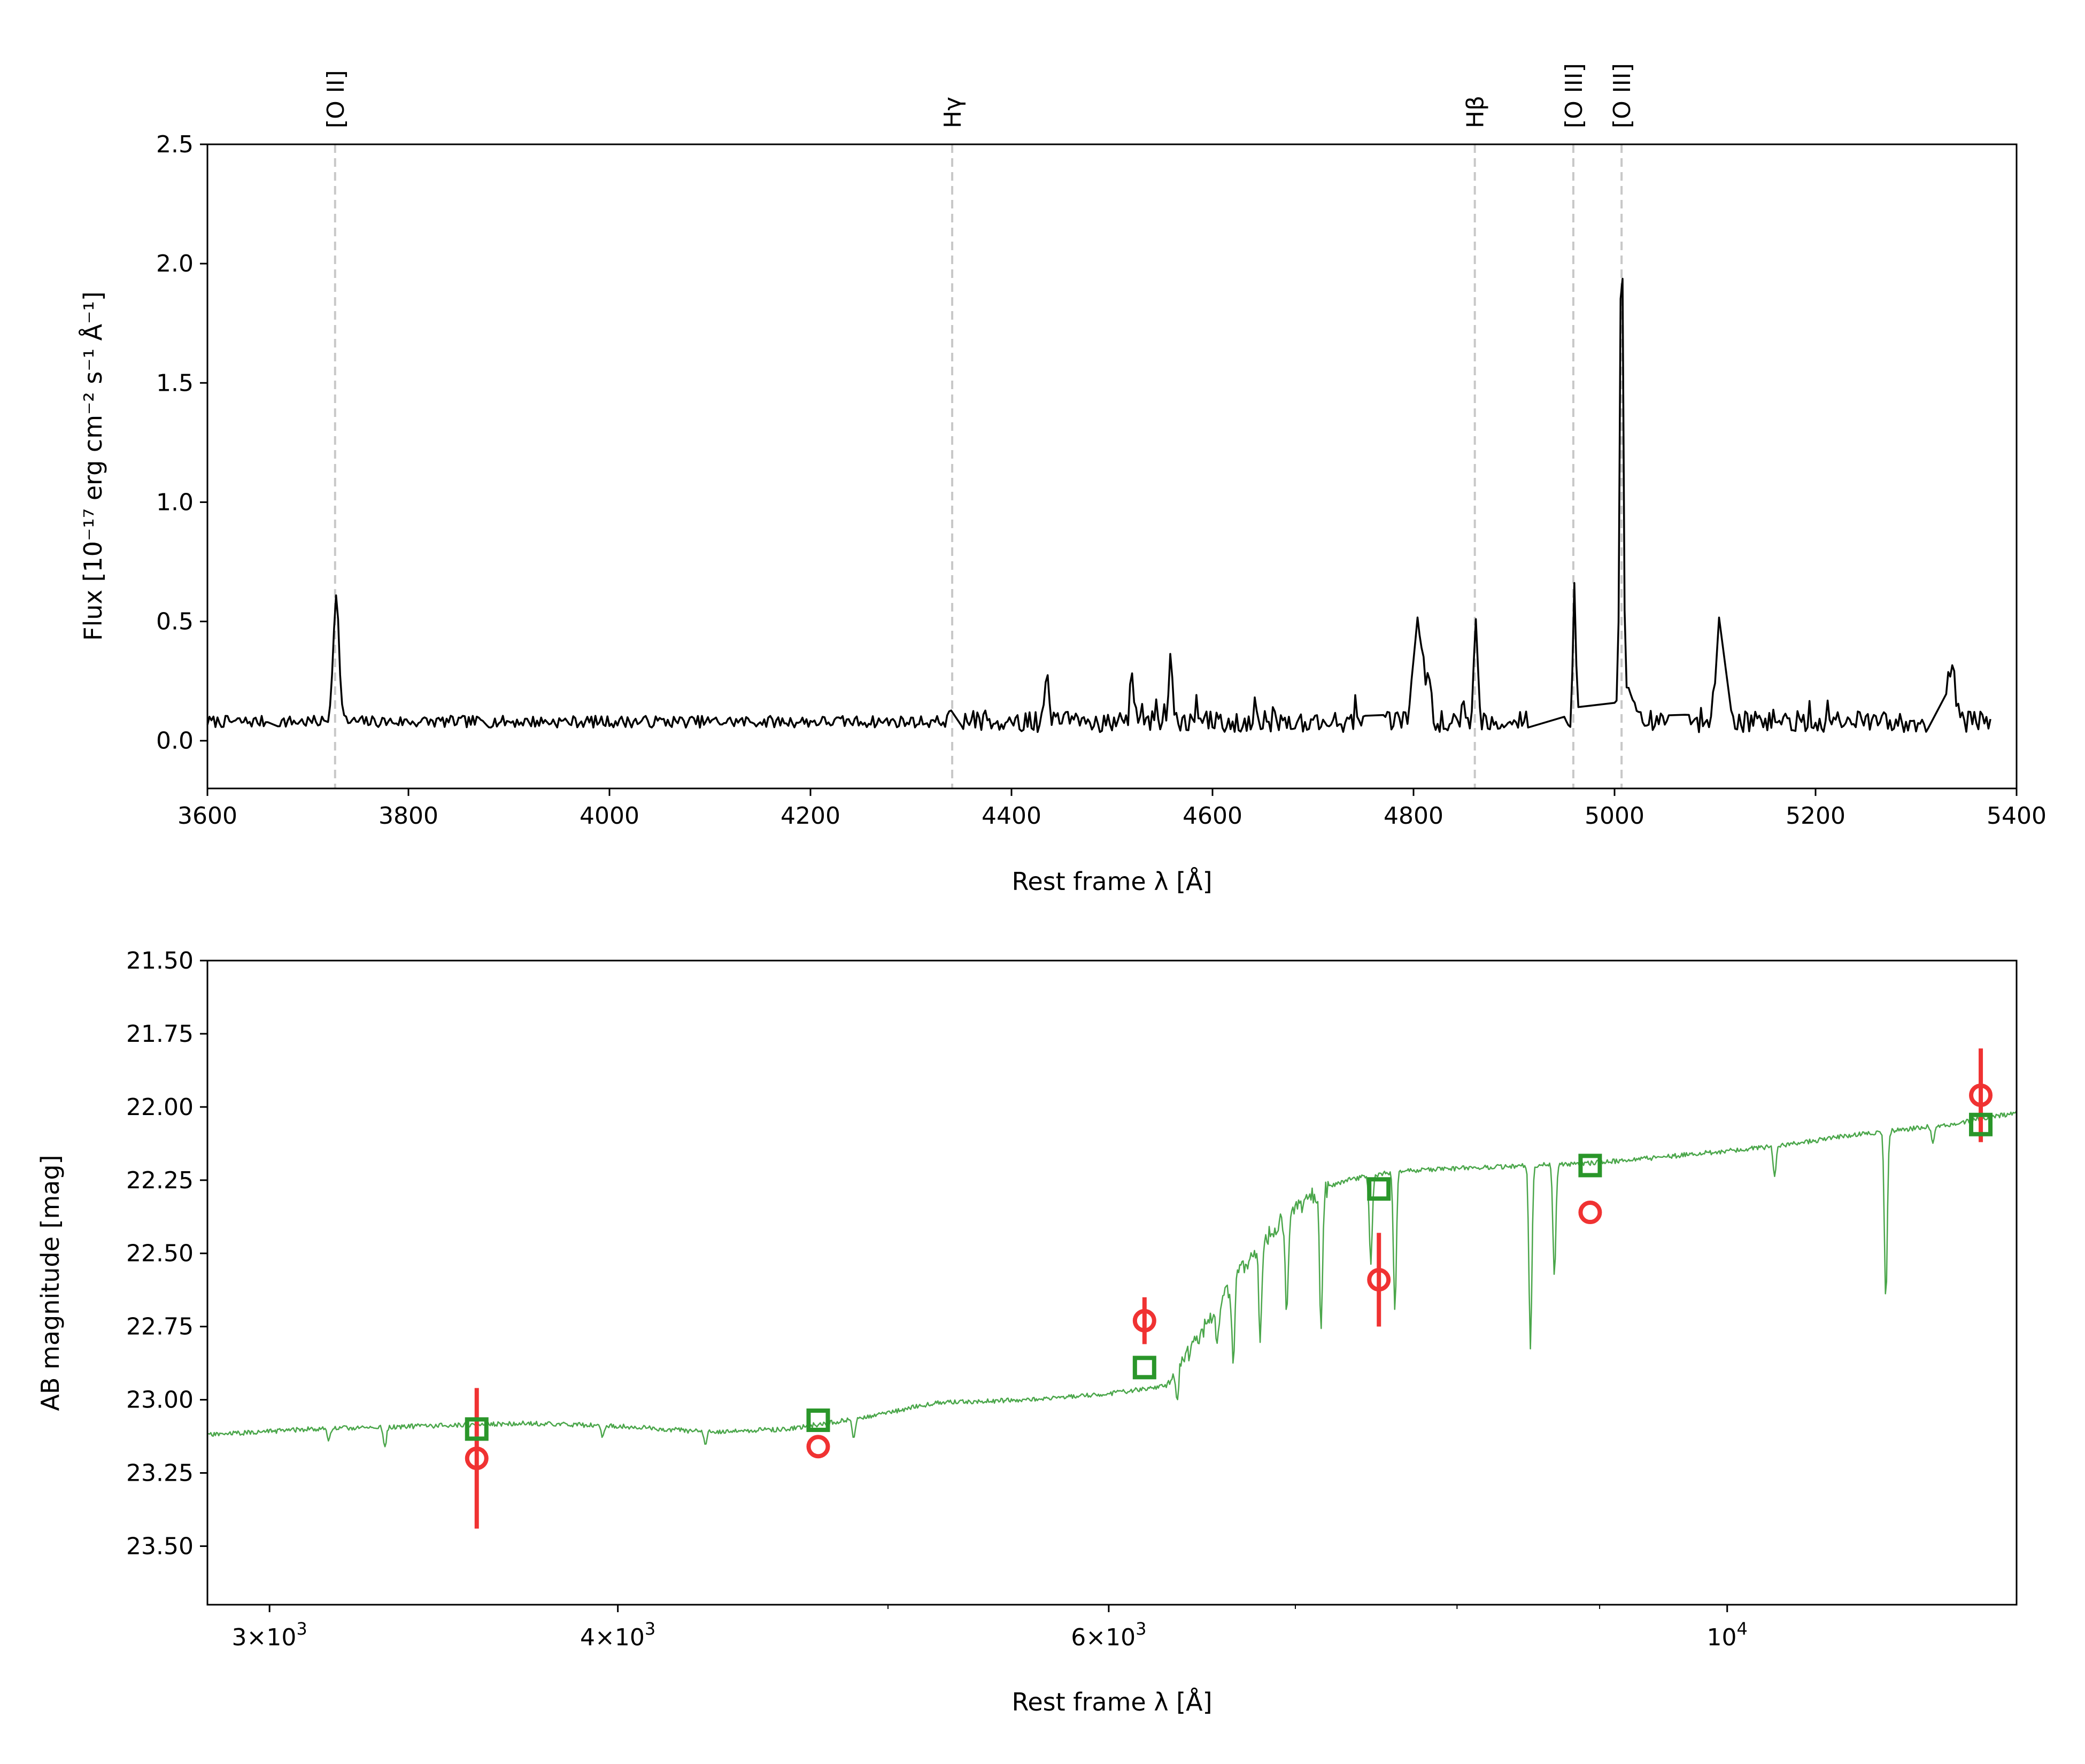  What do you see at coordinates (160, 1253) in the screenshot?
I see `sed-y-tick-label: 22.50` at bounding box center [160, 1253].